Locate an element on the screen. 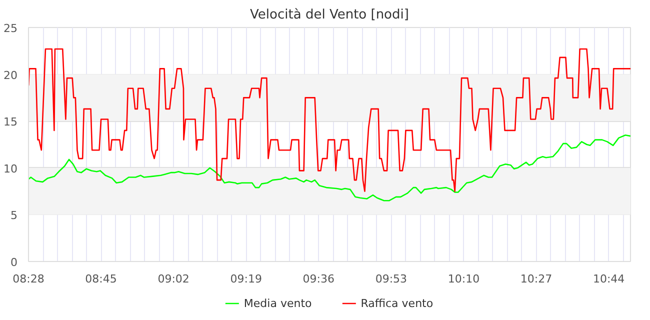 The height and width of the screenshot is (320, 650). legend-label: Raffica vento is located at coordinates (397, 303).